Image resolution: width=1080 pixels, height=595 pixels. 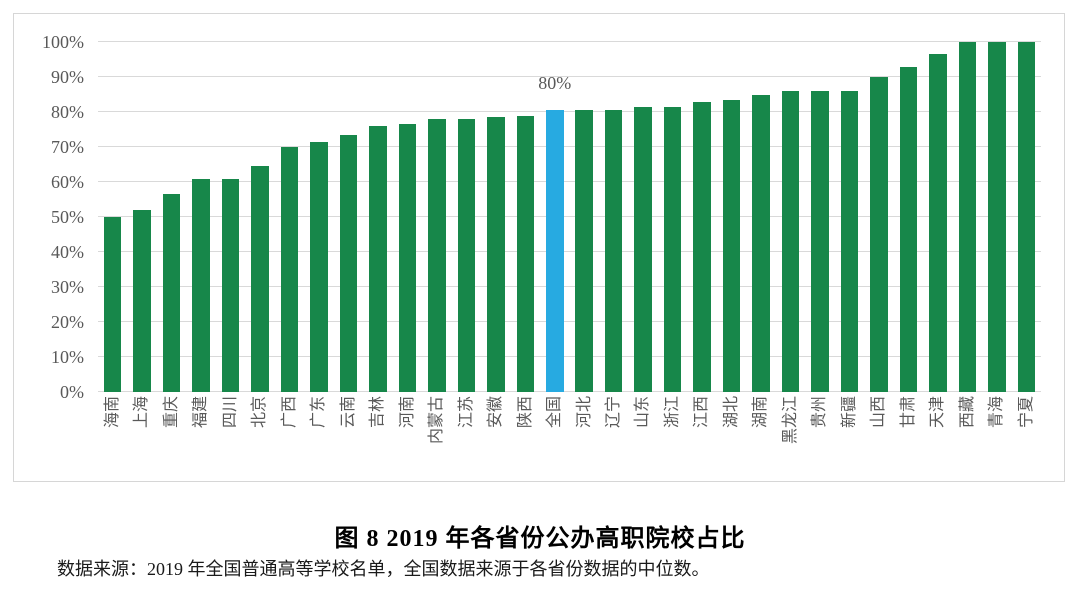 I want to click on x-axis-tick-label: 吉林, so click(x=378, y=412).